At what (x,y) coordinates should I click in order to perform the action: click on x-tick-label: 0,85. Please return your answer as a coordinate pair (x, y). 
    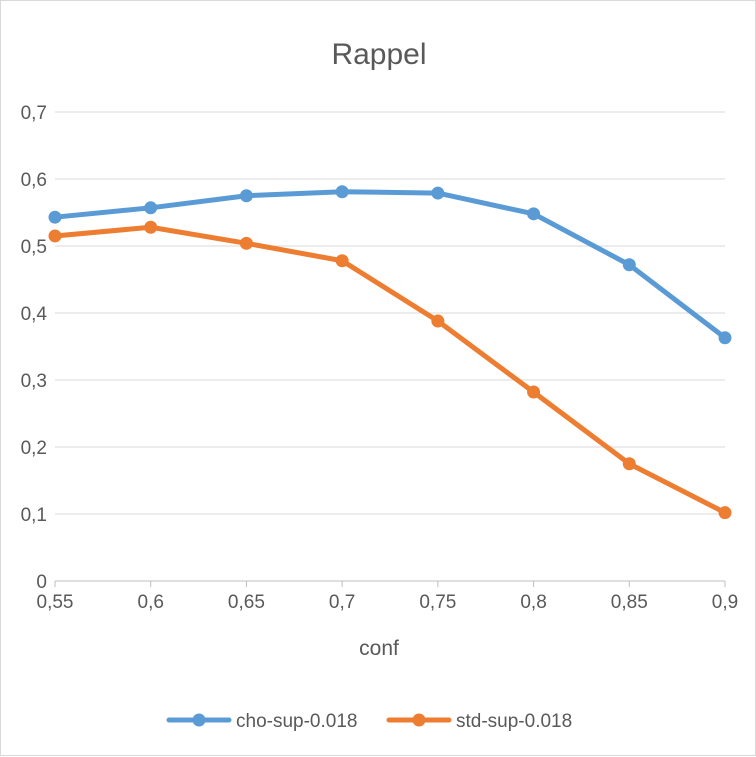
    Looking at the image, I should click on (629, 602).